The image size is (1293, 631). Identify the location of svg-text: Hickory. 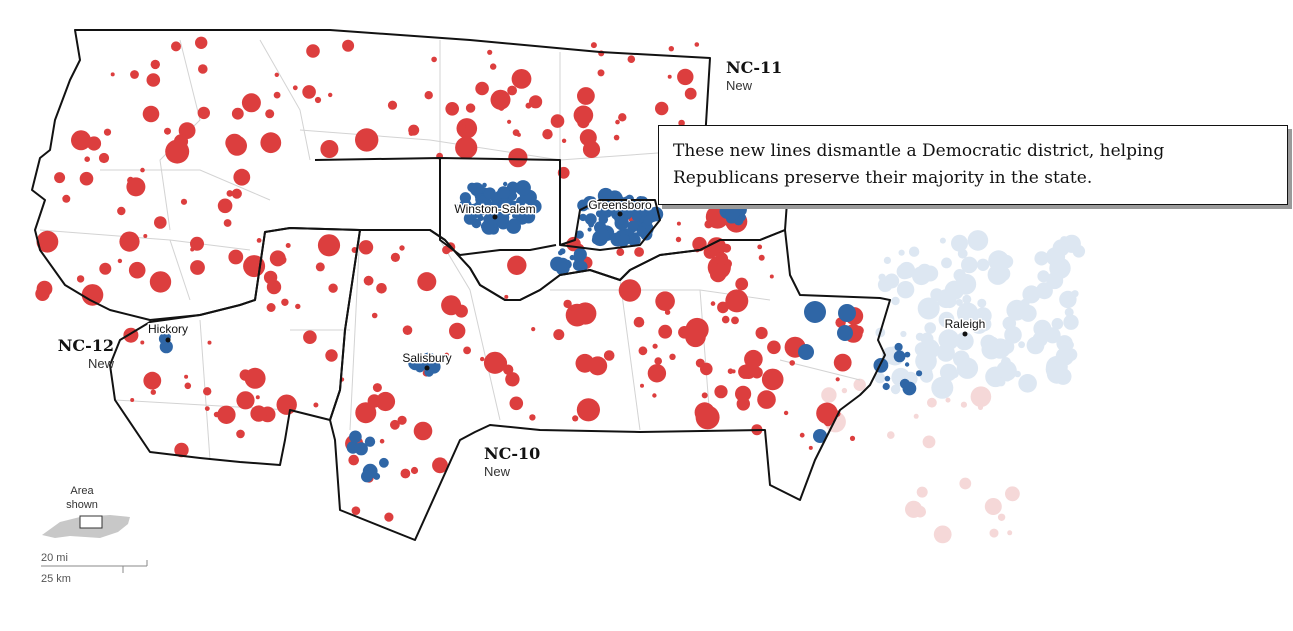
(168, 329).